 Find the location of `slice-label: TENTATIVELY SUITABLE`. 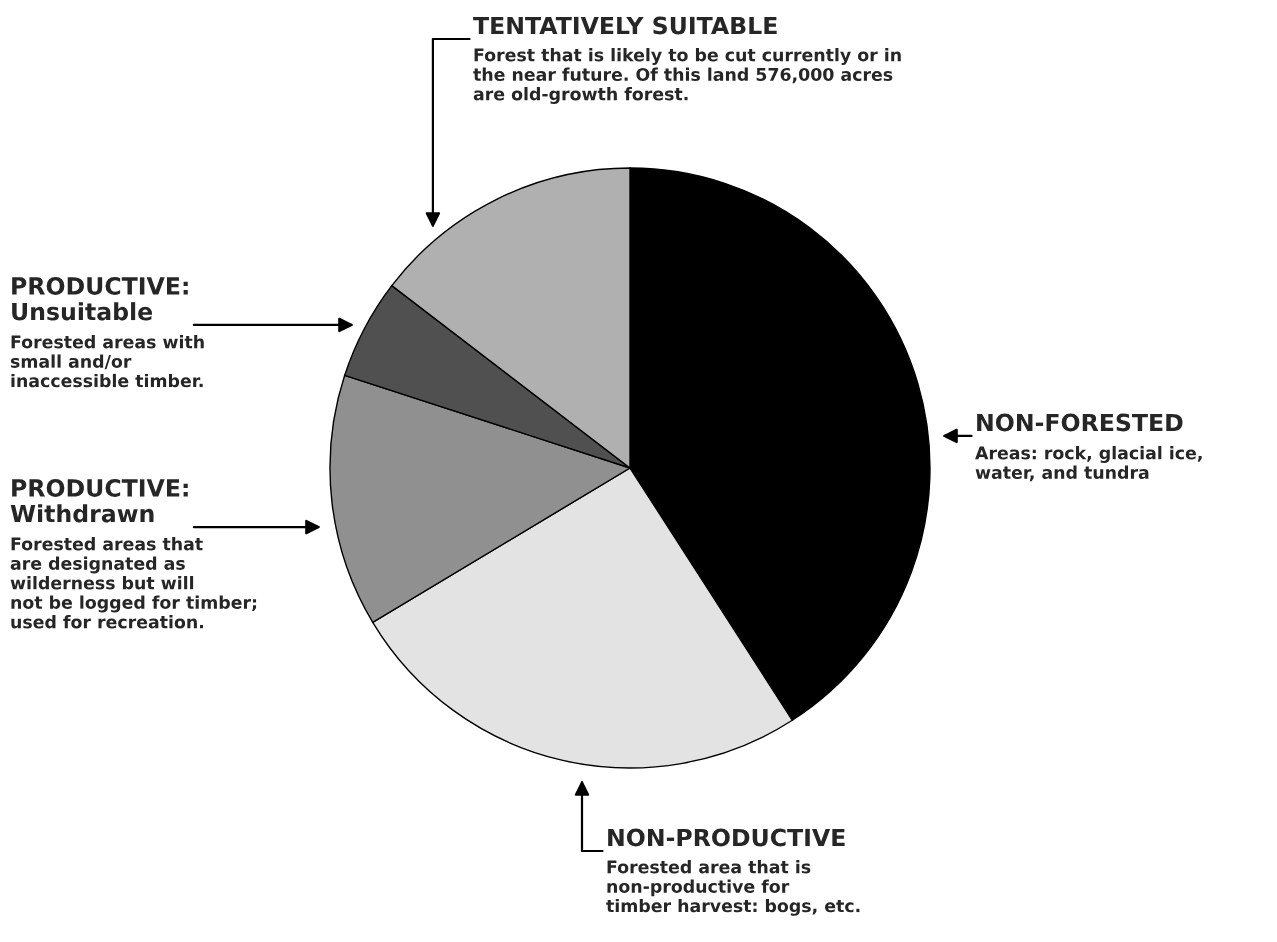

slice-label: TENTATIVELY SUITABLE is located at coordinates (625, 25).